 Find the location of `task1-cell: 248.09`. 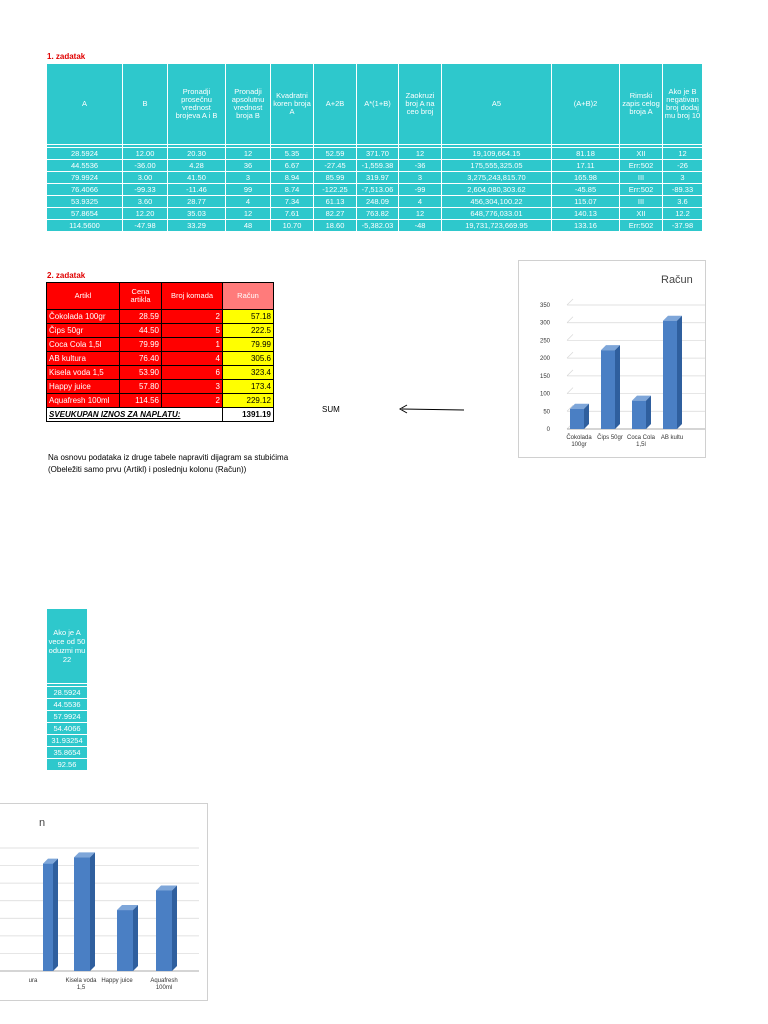

task1-cell: 248.09 is located at coordinates (377, 201).